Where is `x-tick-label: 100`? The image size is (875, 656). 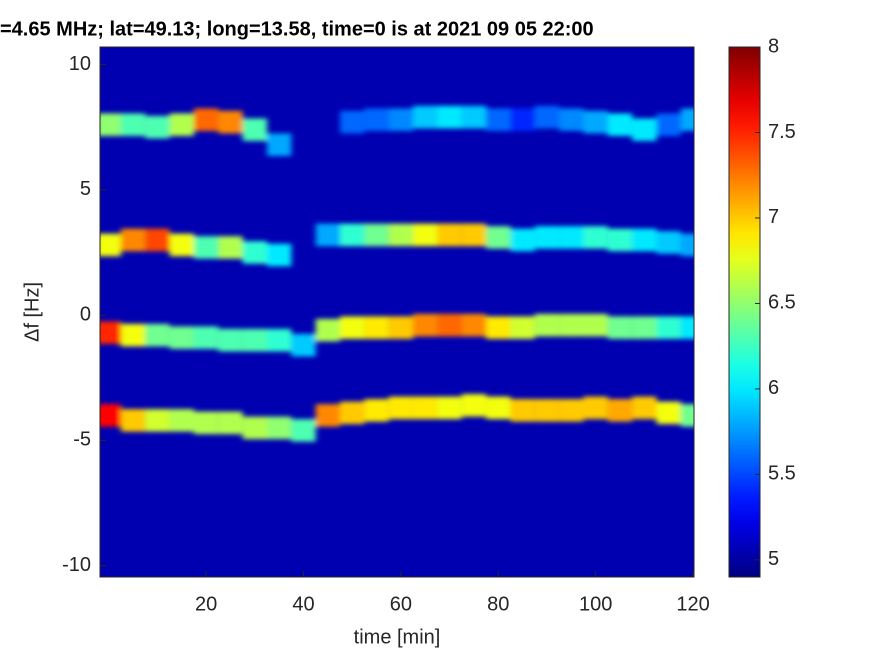 x-tick-label: 100 is located at coordinates (595, 604).